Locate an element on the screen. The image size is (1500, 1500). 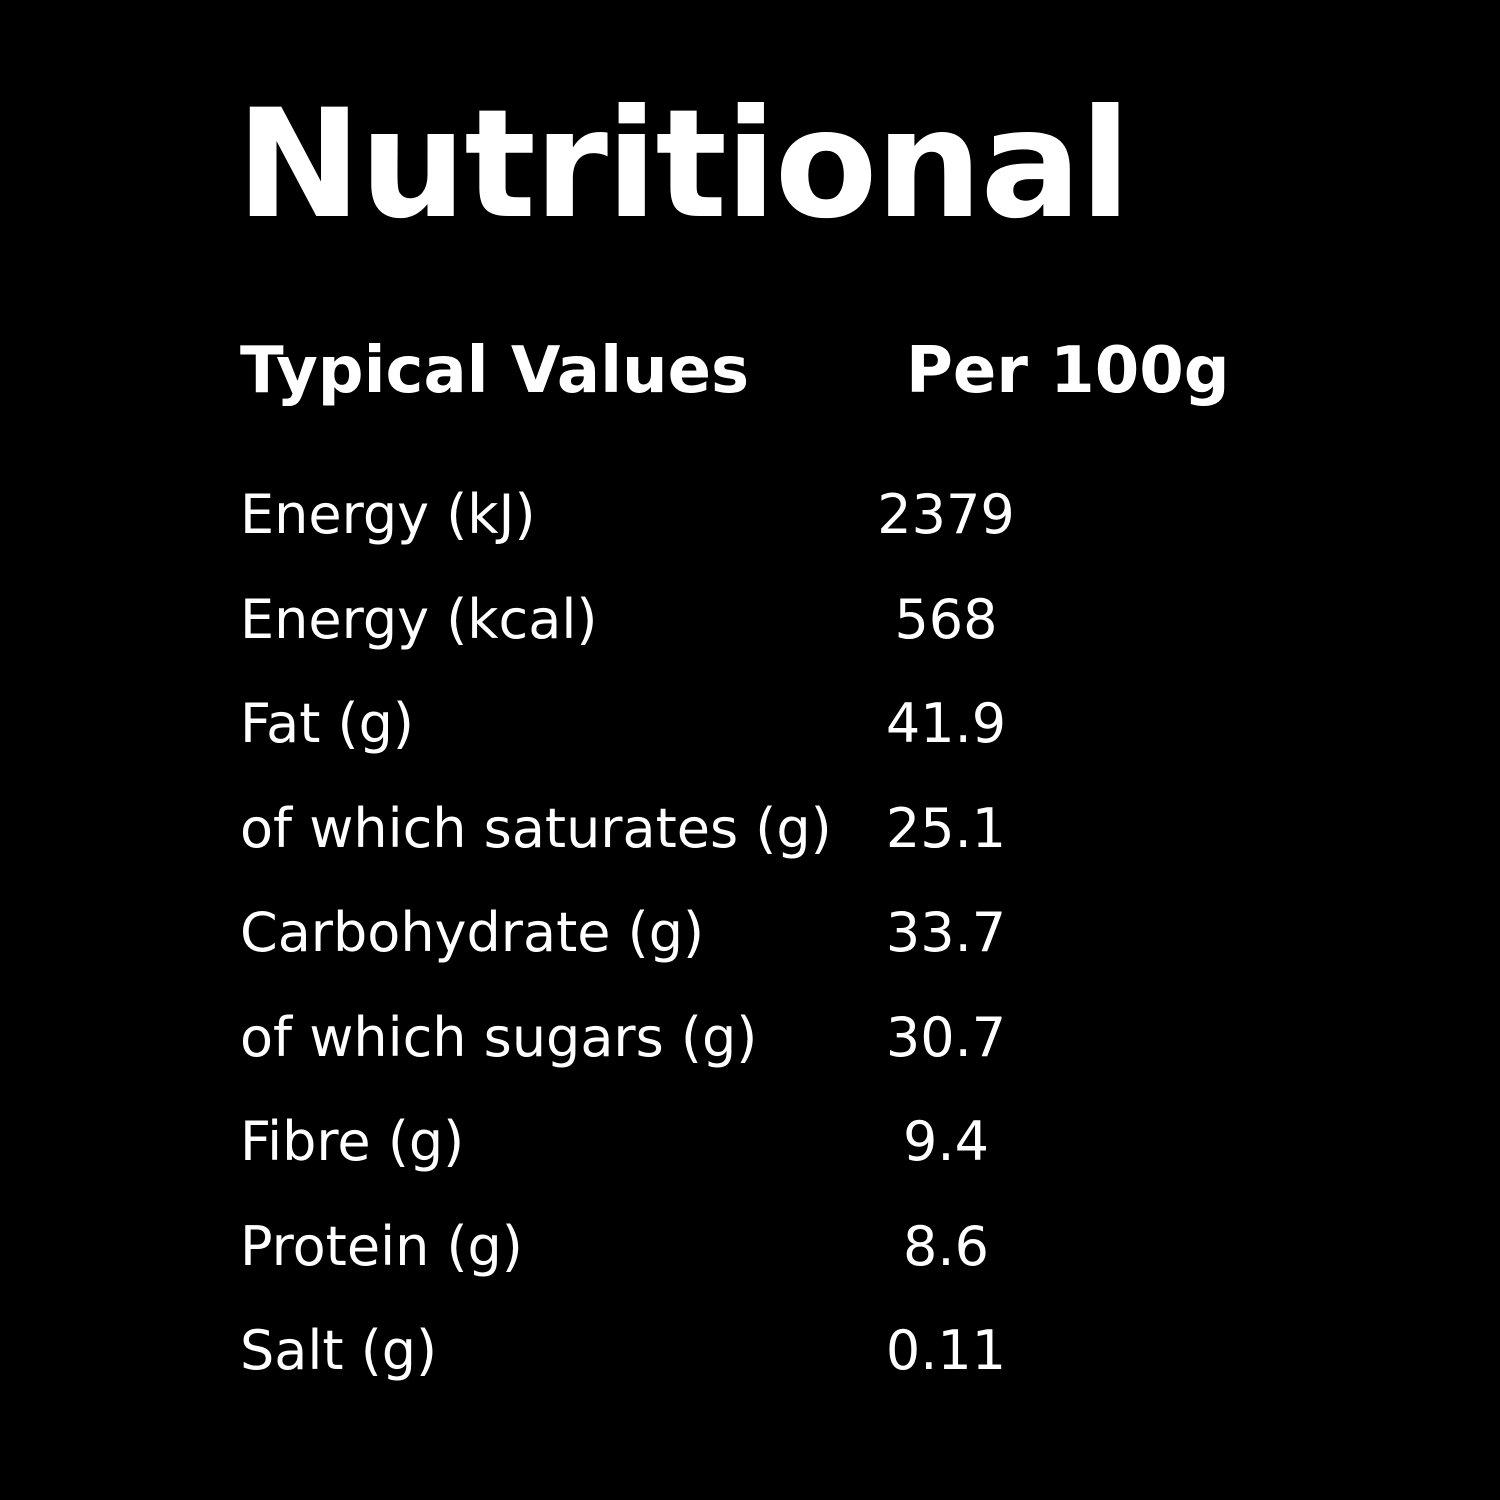
row-value: 9.4 is located at coordinates (946, 1141).